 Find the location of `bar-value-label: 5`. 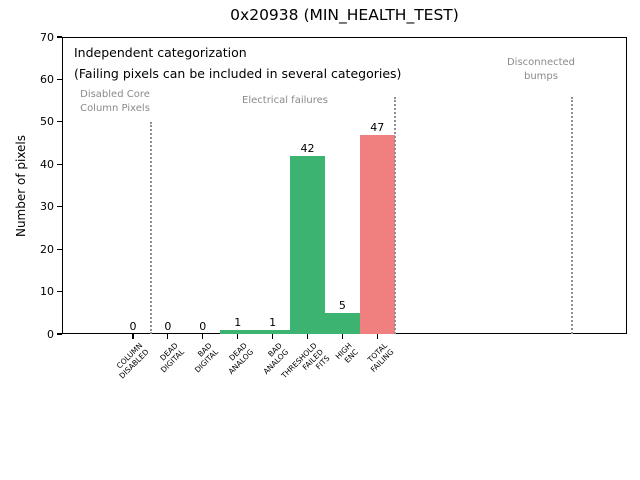

bar-value-label: 5 is located at coordinates (342, 305).